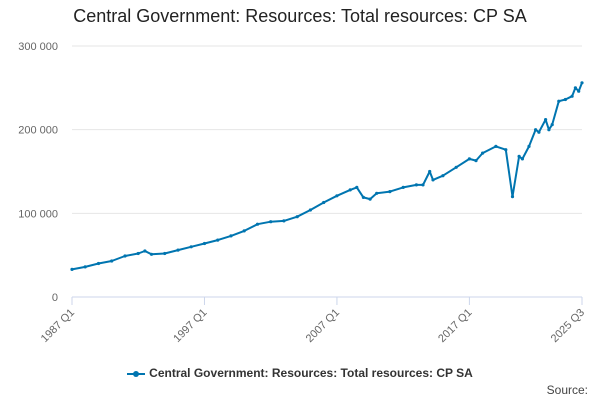 Image resolution: width=600 pixels, height=400 pixels. I want to click on y-axis: 0 100 000 200 000 300 000, so click(38, 172).